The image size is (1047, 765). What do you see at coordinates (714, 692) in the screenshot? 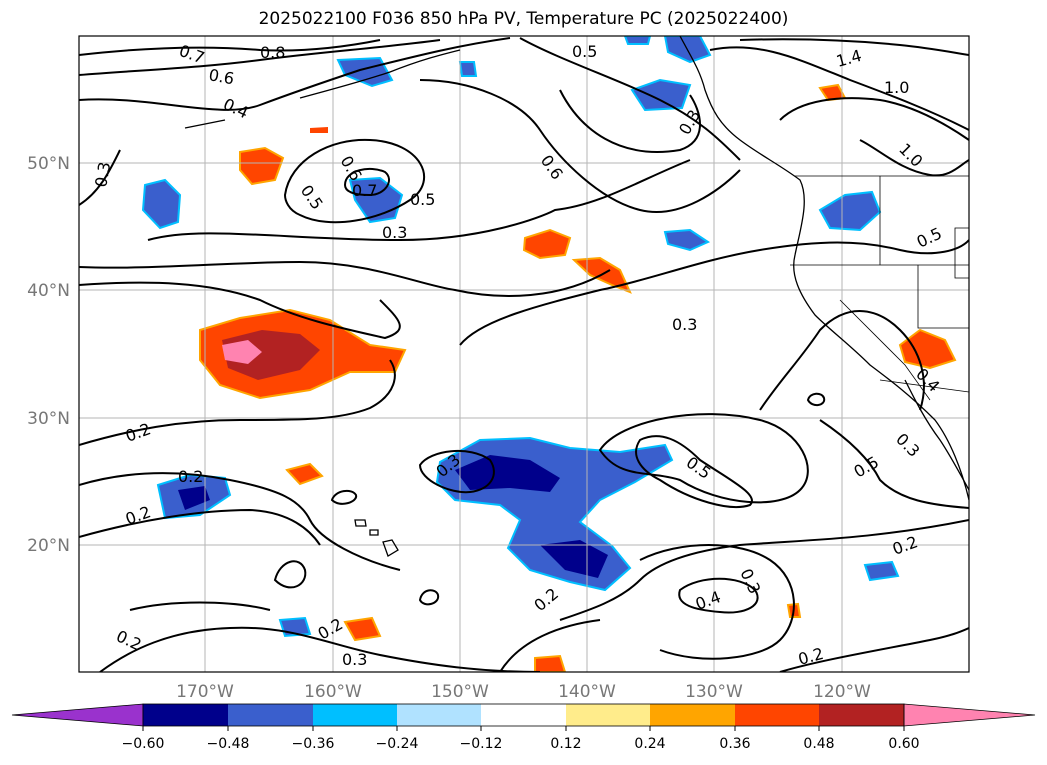
I see `lon-label: 130°W` at bounding box center [714, 692].